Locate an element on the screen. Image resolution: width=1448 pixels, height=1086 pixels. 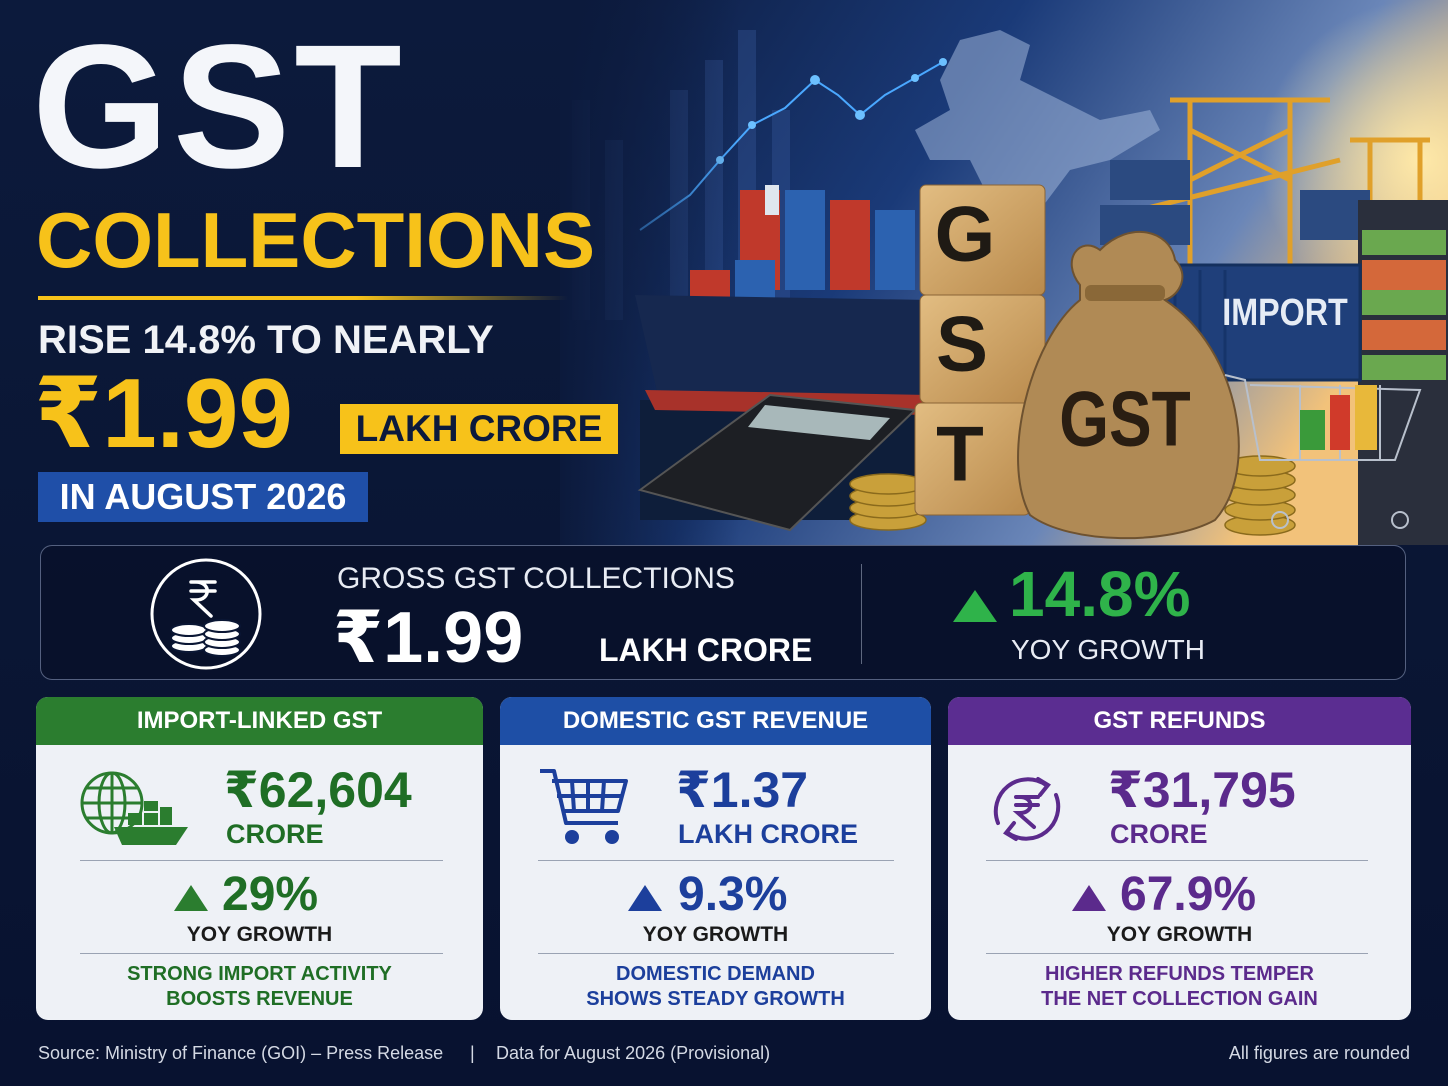
card-note: SHOWS STEADY GROWTH is located at coordinates (715, 999).